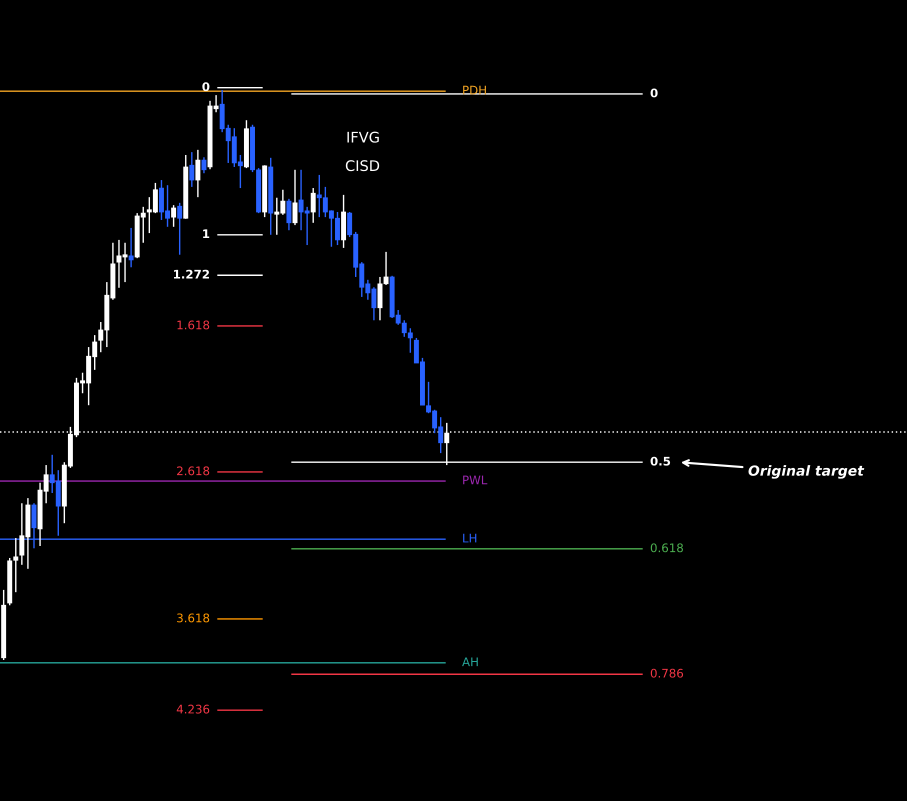 The image size is (907, 801). I want to click on text: 0.618, so click(666, 547).